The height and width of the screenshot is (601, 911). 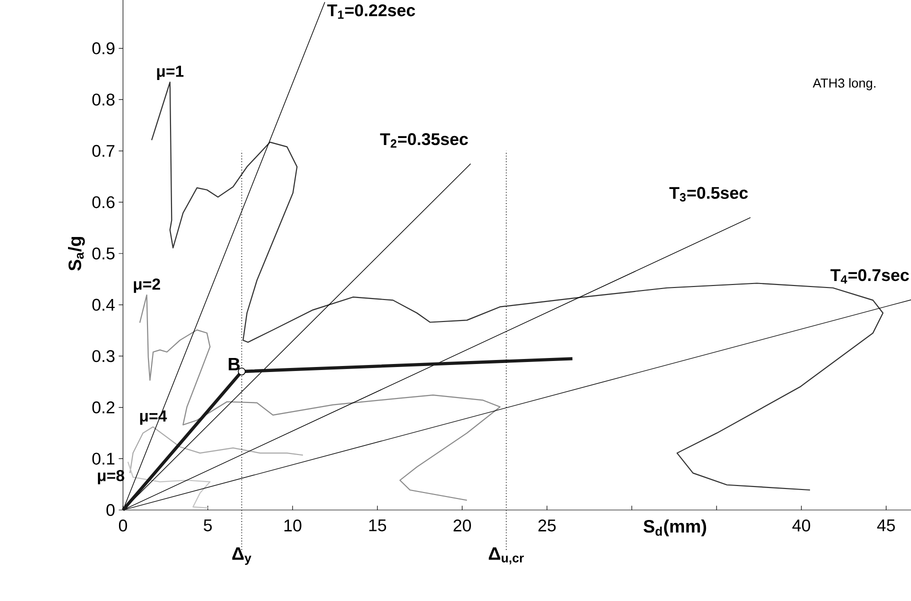 I want to click on x-tick-label: 0, so click(x=123, y=525).